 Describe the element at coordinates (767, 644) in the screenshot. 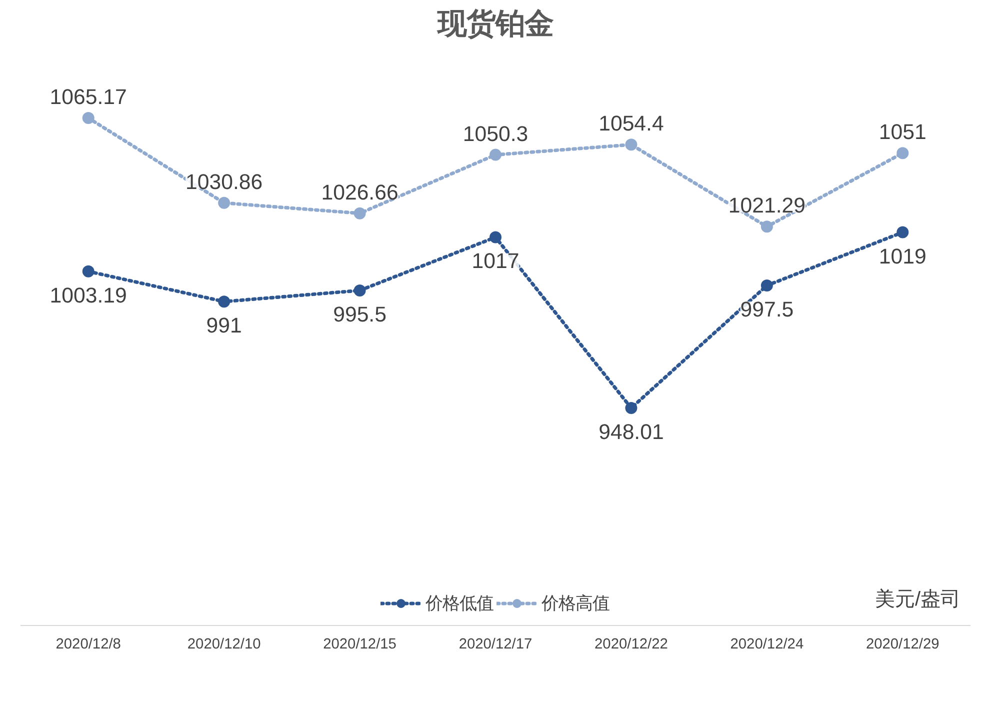

I see `x-tick-label: 2020/12/24` at that location.